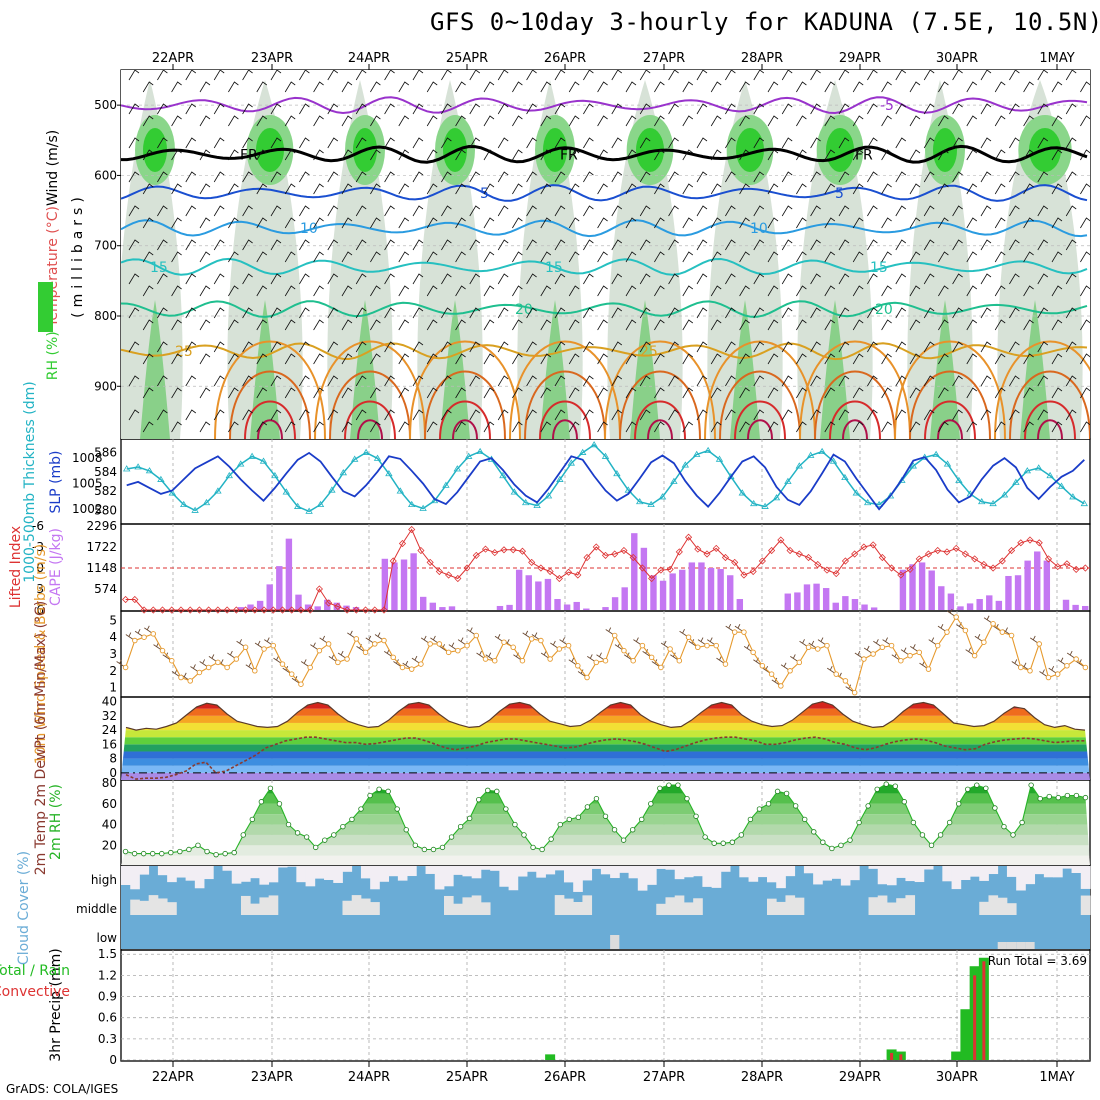 This screenshot has width=1100, height=1100. Describe the element at coordinates (605, 823) in the screenshot. I see `rh-plot-area` at that location.